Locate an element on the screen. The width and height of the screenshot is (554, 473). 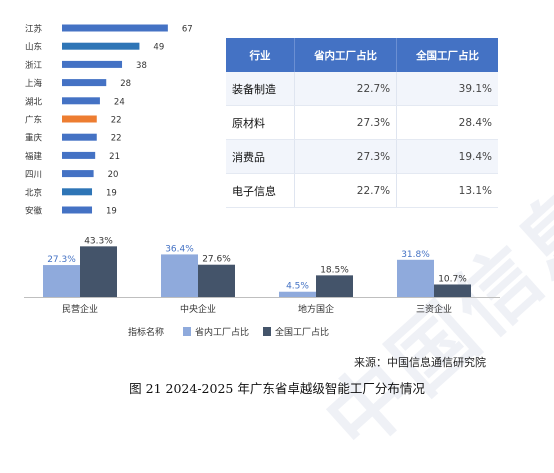
province-value-label: 38 is located at coordinates (141, 66).